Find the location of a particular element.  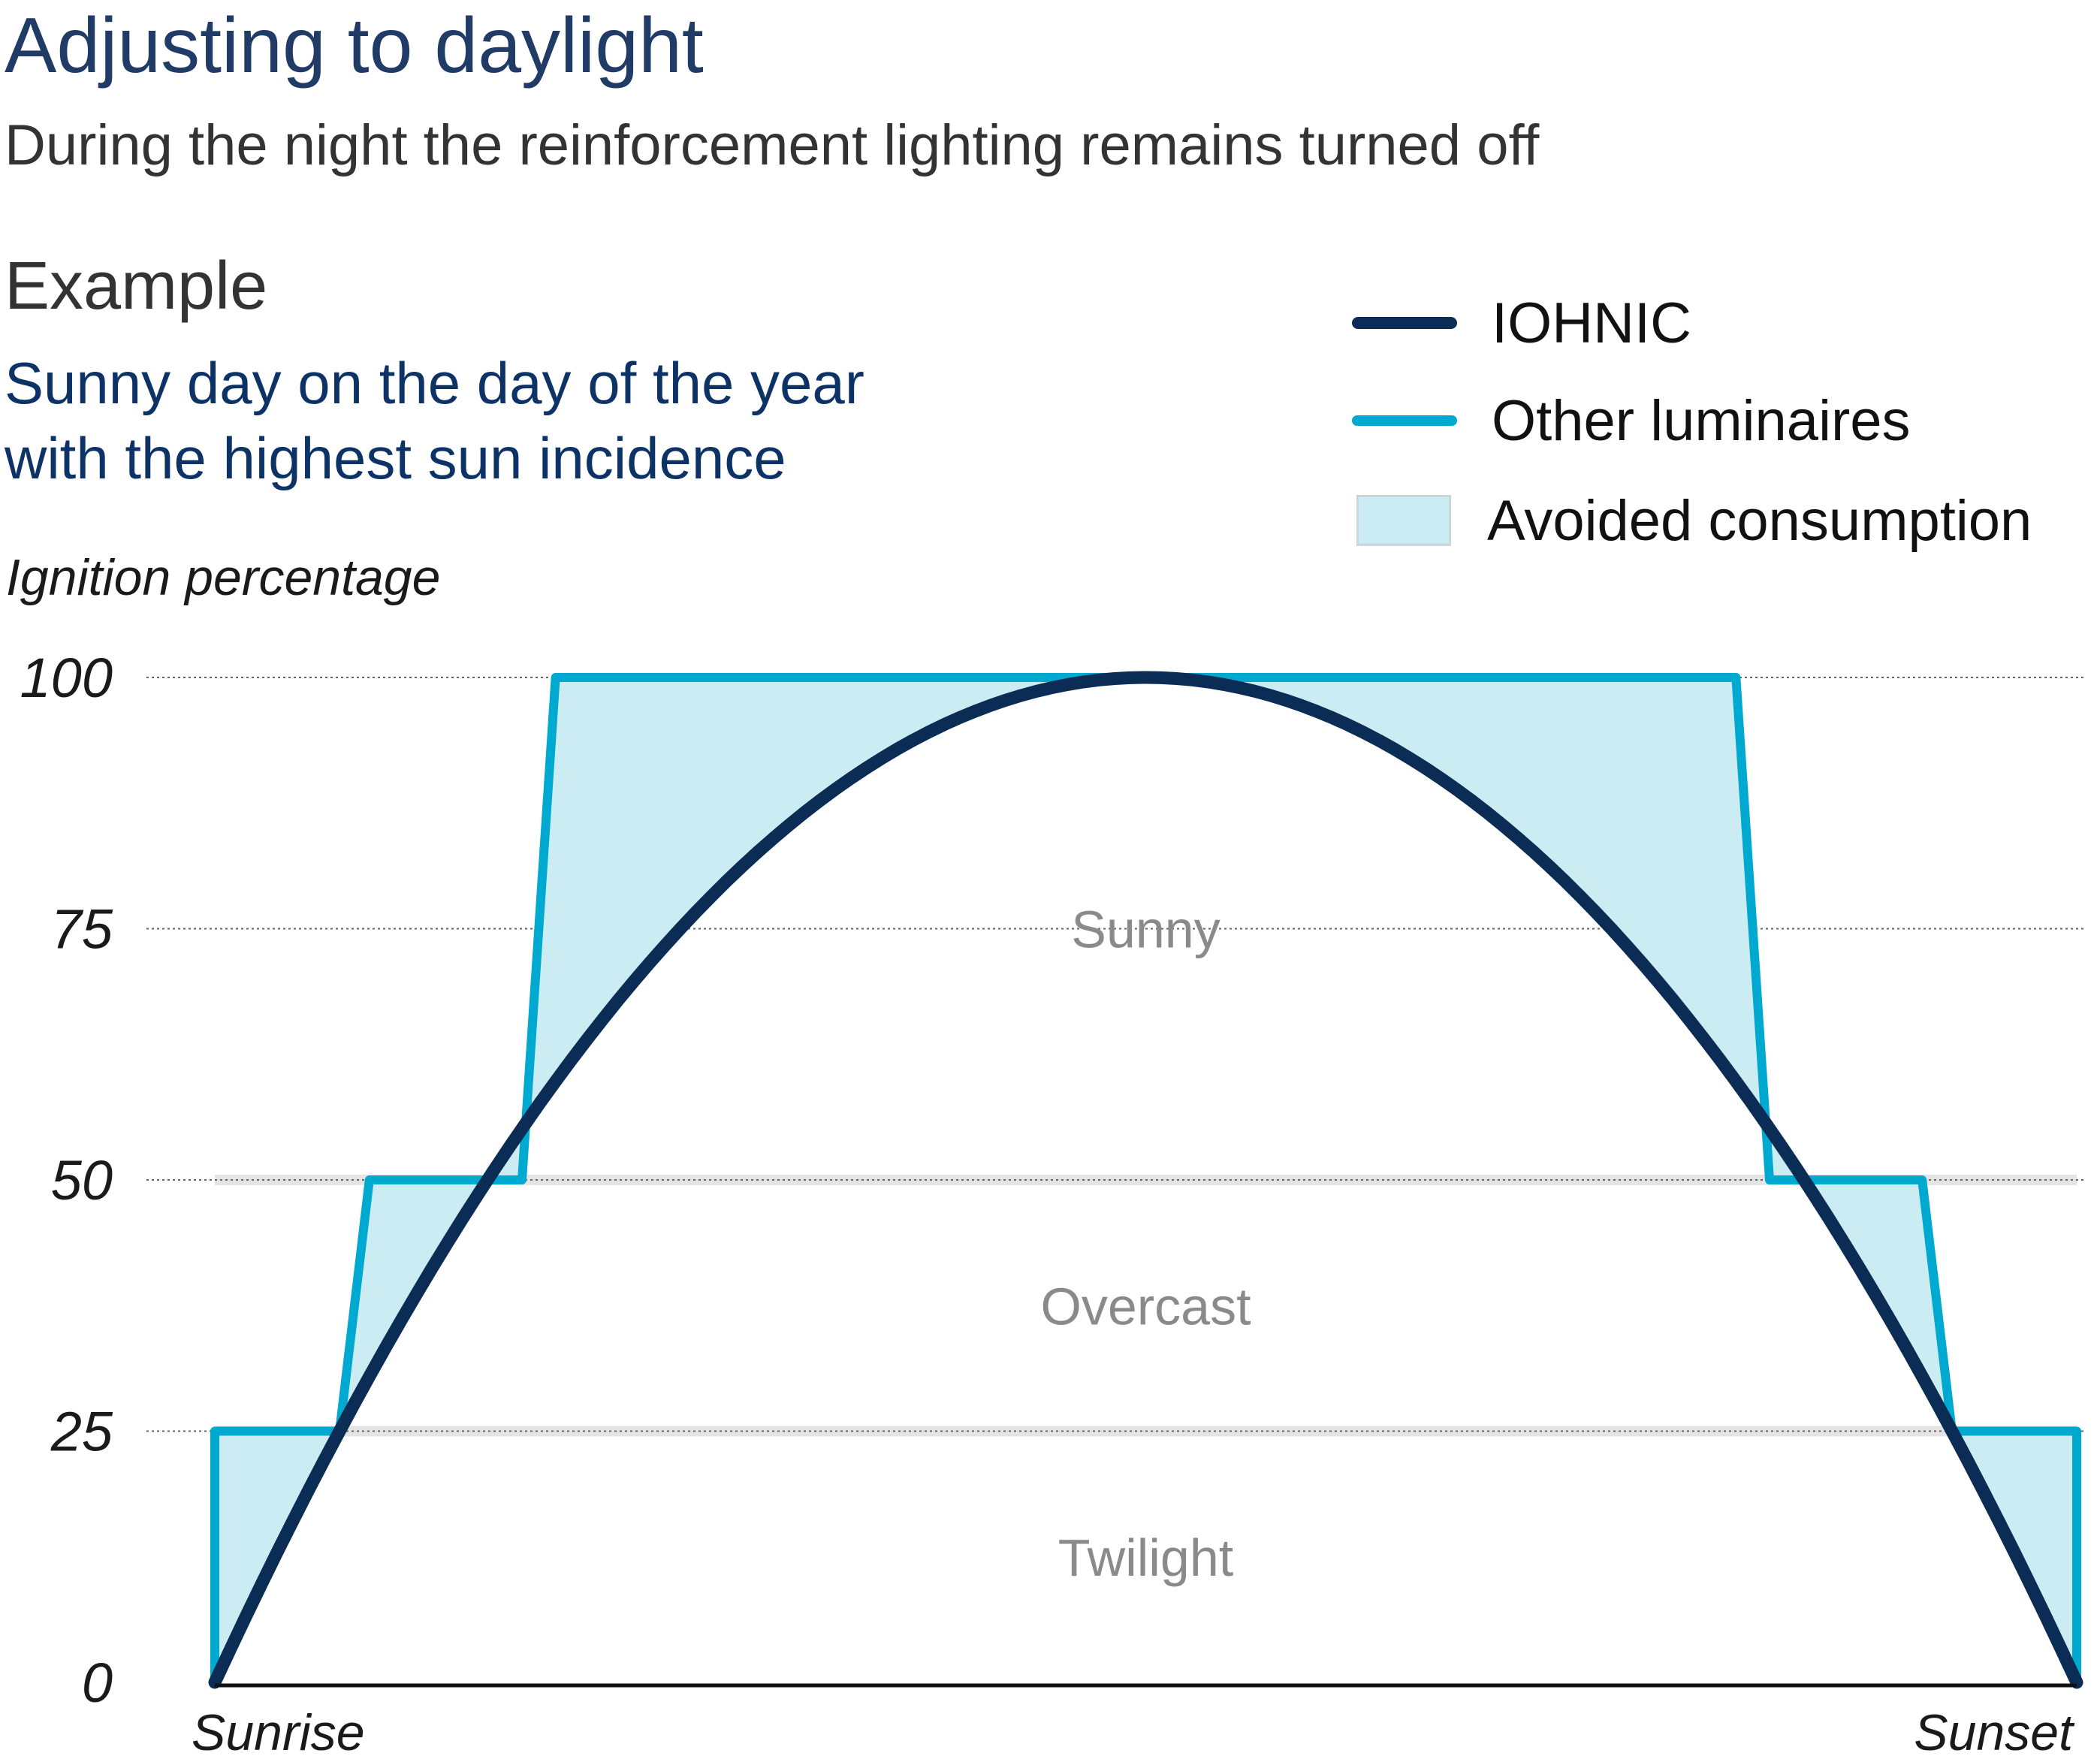

y-axis-label: Ignition percentage is located at coordinates (223, 577).